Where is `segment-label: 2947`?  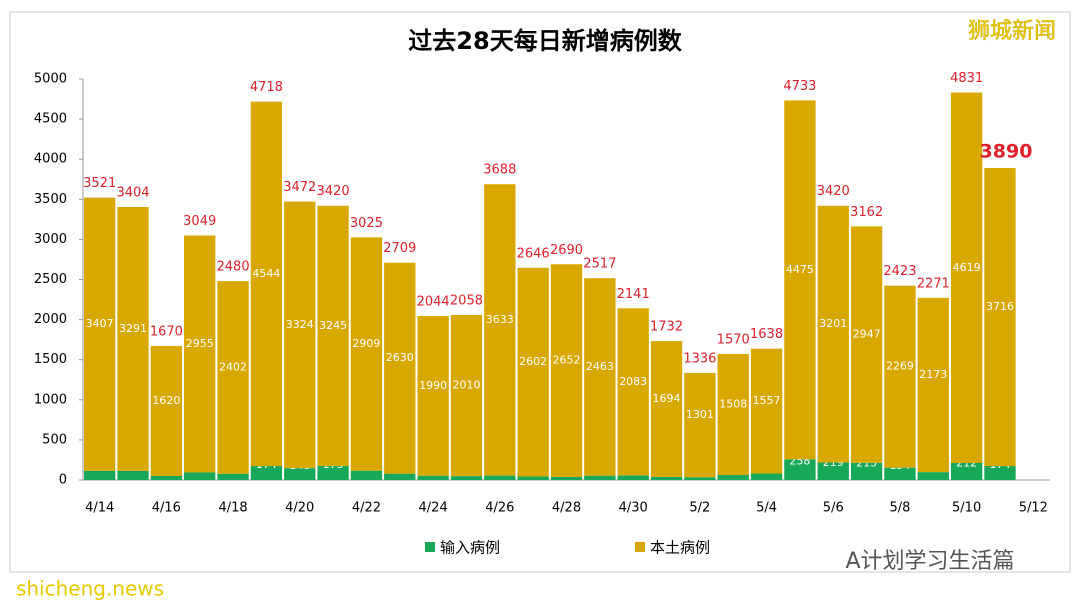 segment-label: 2947 is located at coordinates (867, 334).